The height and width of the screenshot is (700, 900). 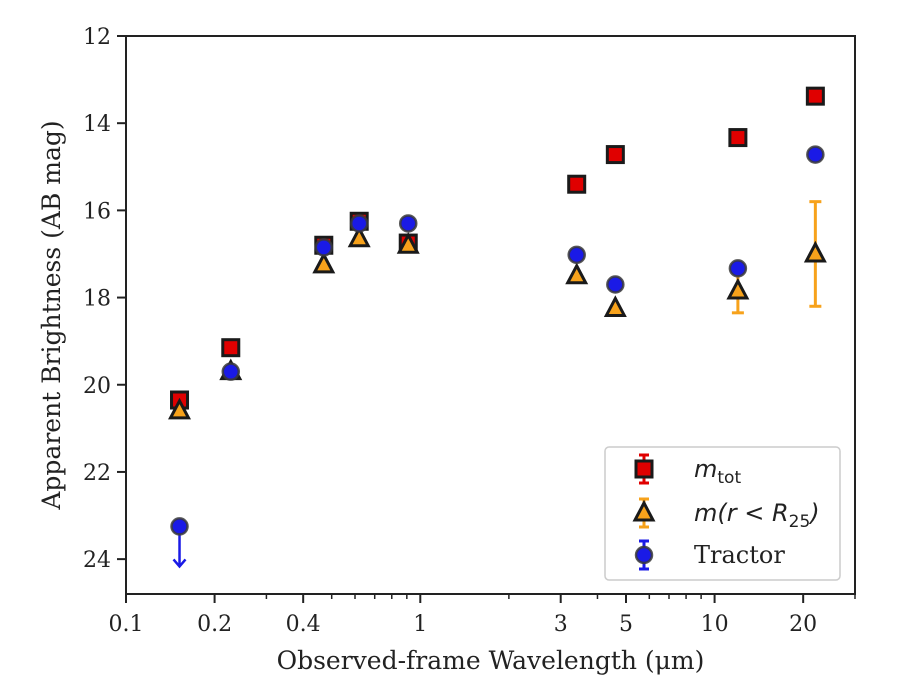 What do you see at coordinates (739, 555) in the screenshot?
I see `legend-label: Tractor` at bounding box center [739, 555].